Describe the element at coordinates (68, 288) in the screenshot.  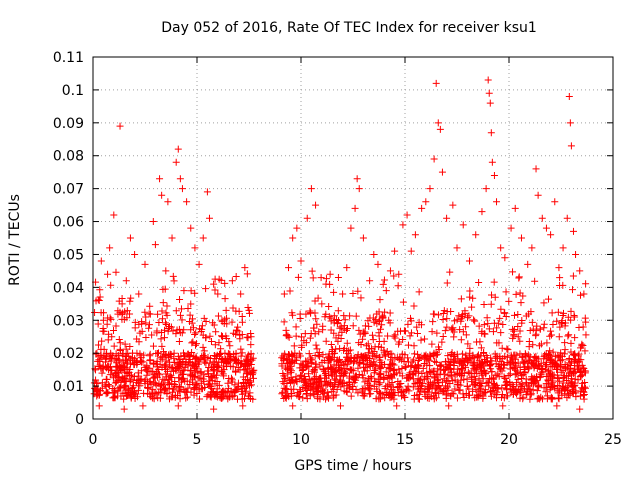
I see `y-tick-label: 0.04` at that location.